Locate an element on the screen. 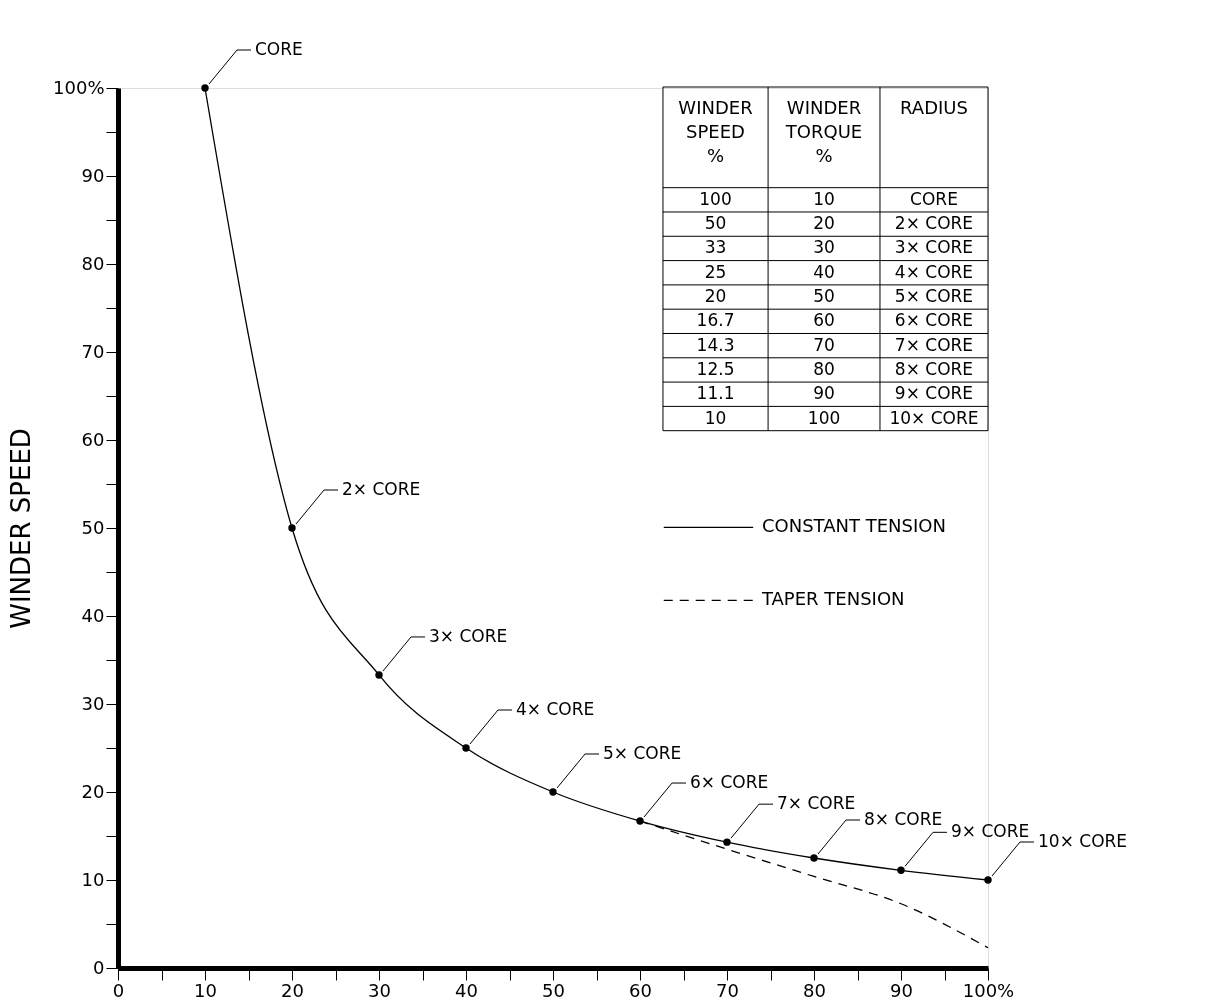 The height and width of the screenshot is (1008, 1213). y-tick-label: 20 is located at coordinates (93, 791).